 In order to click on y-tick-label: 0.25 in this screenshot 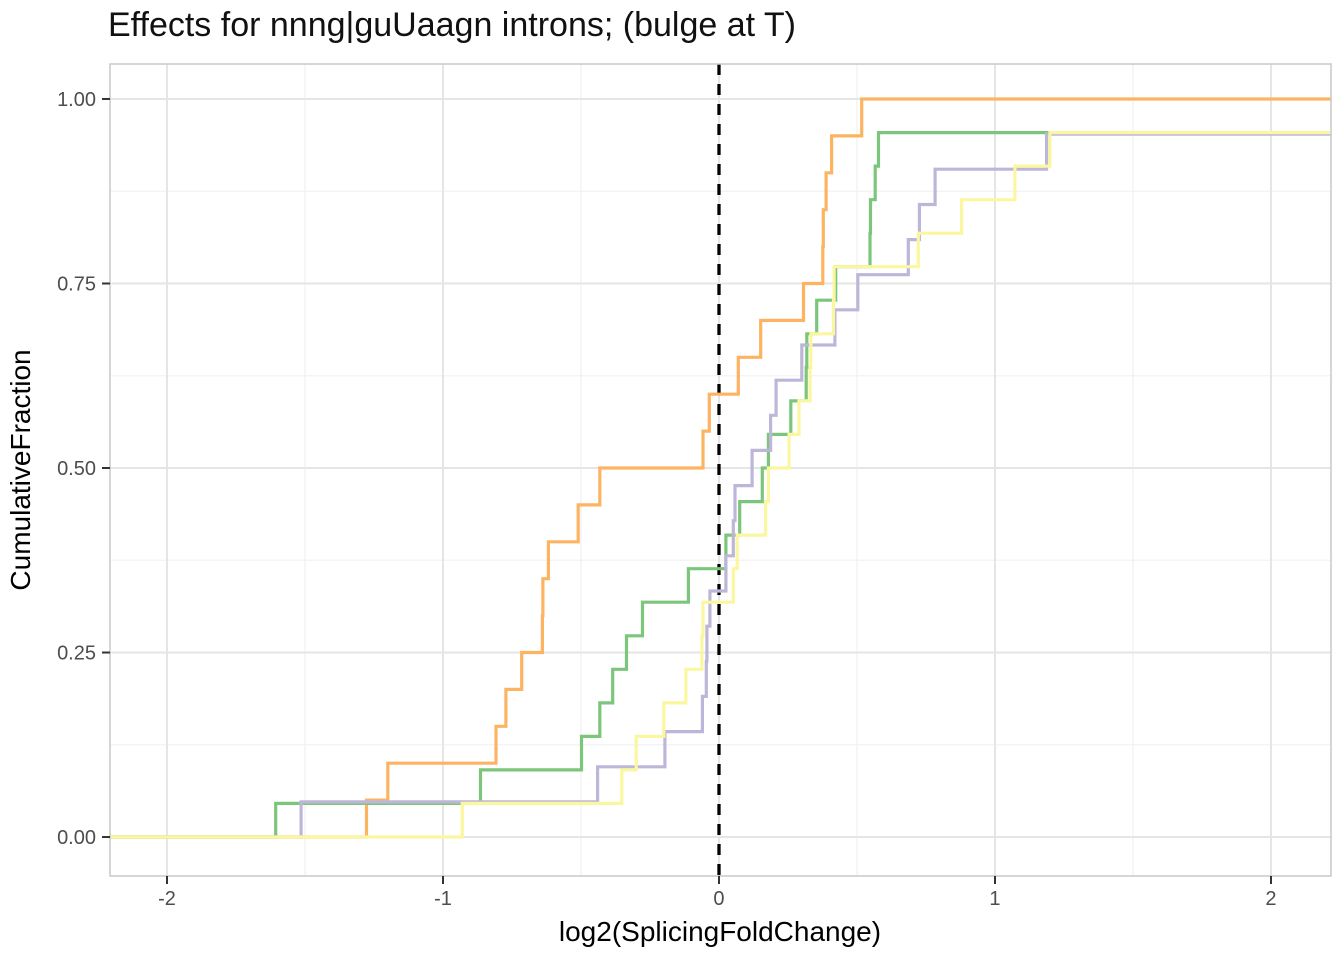, I will do `click(76, 654)`.